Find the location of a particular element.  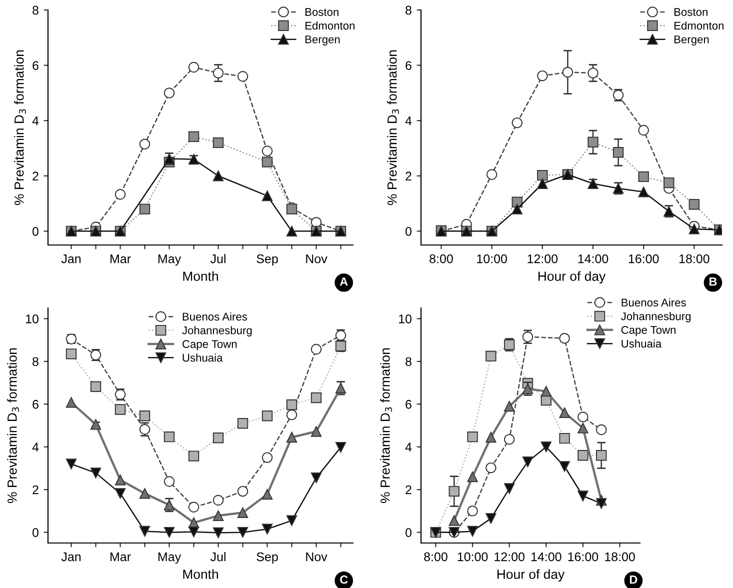

x-axis-title: Month is located at coordinates (200, 276).